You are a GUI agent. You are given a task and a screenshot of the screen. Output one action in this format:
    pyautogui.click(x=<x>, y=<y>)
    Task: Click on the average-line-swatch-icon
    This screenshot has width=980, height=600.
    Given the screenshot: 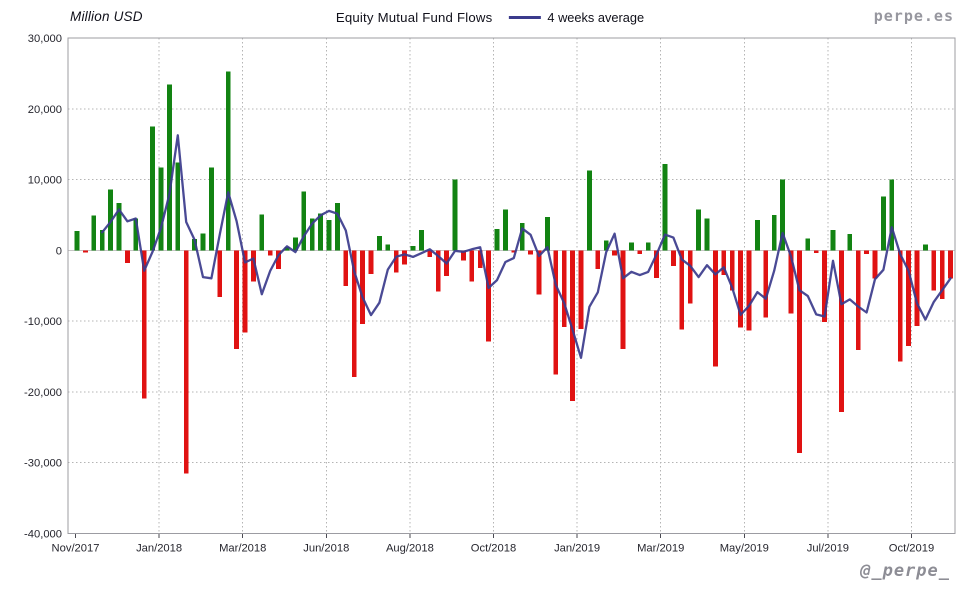 What is the action you would take?
    pyautogui.click(x=524, y=17)
    